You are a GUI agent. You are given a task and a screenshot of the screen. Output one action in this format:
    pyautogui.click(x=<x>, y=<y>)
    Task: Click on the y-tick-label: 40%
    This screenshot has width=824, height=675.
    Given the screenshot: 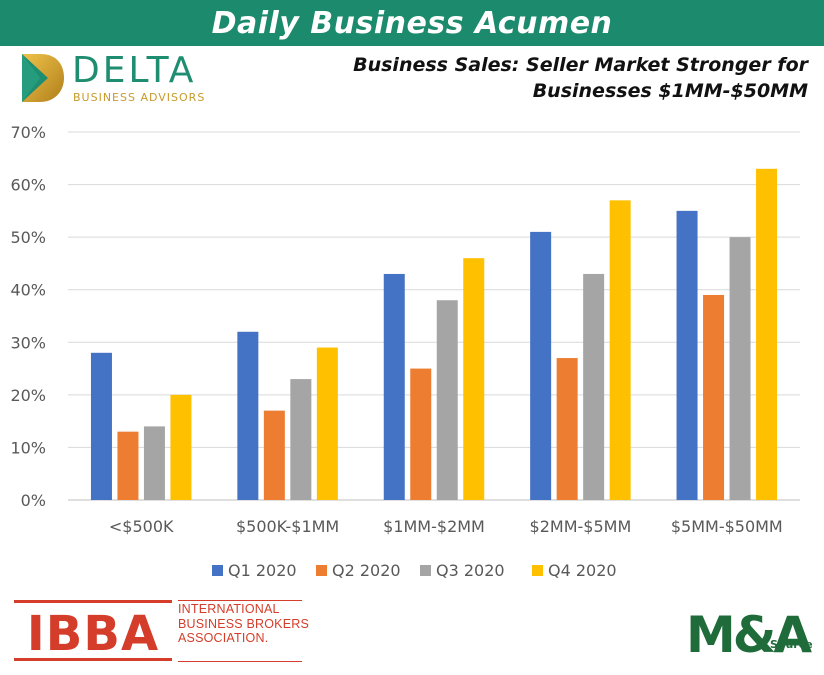 What is the action you would take?
    pyautogui.click(x=28, y=290)
    